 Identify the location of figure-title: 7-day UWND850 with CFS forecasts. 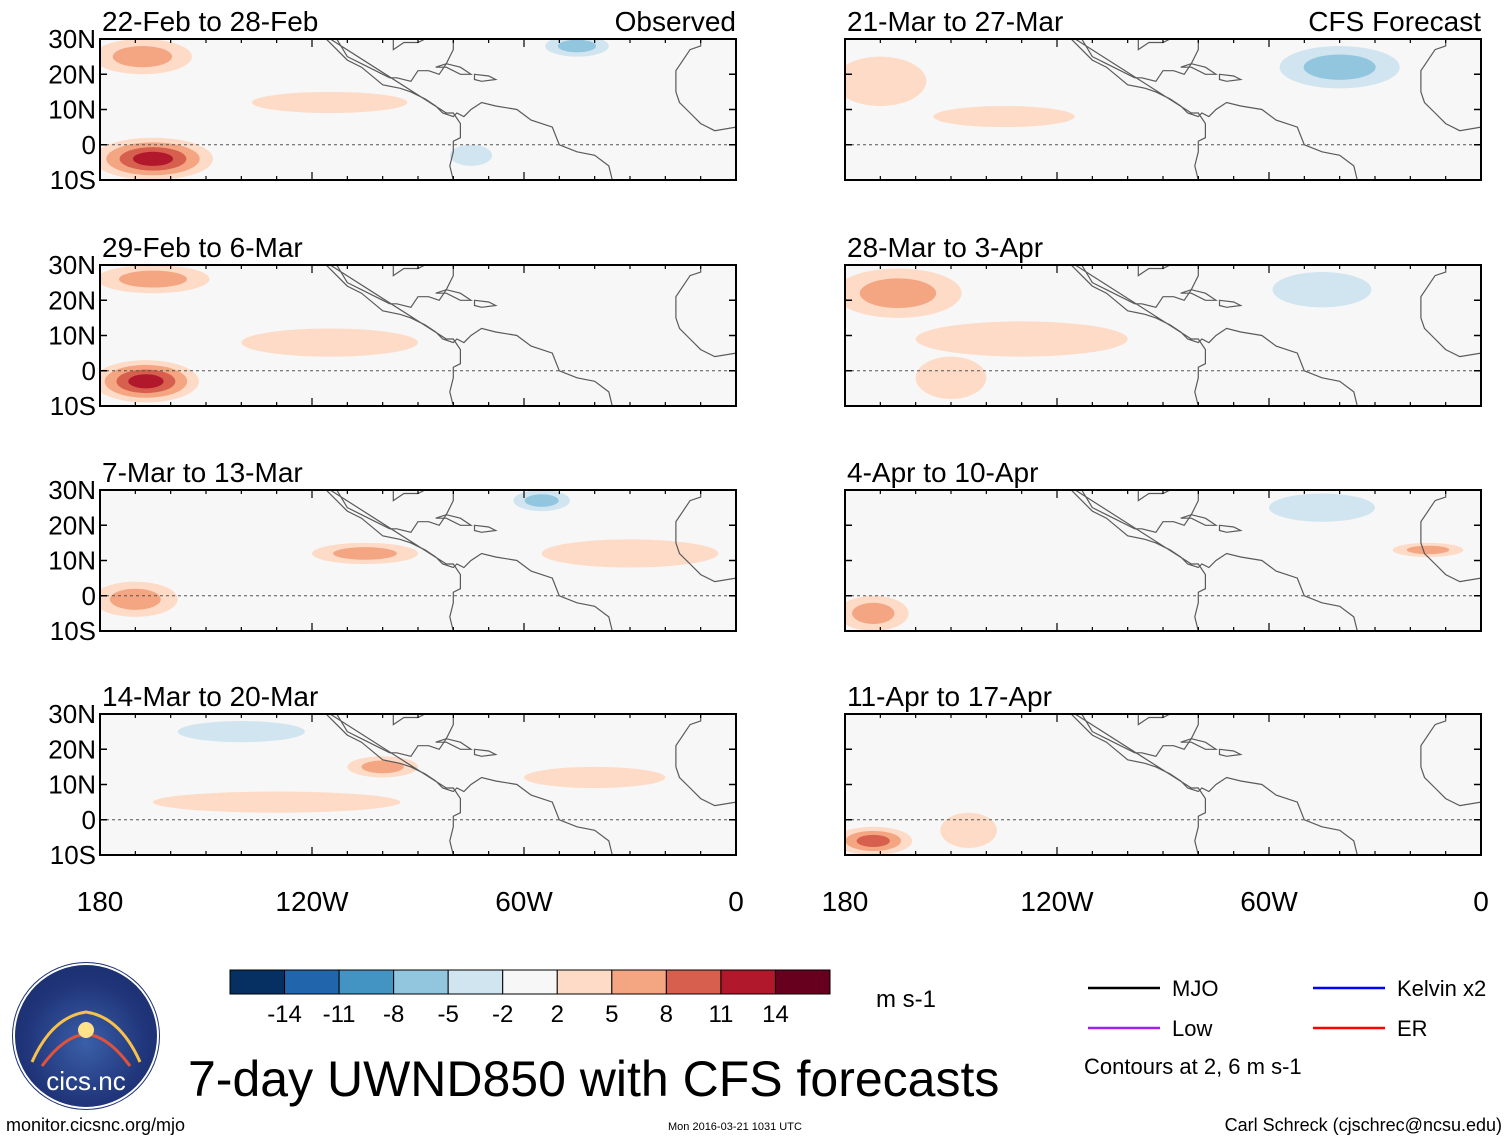
(594, 1079).